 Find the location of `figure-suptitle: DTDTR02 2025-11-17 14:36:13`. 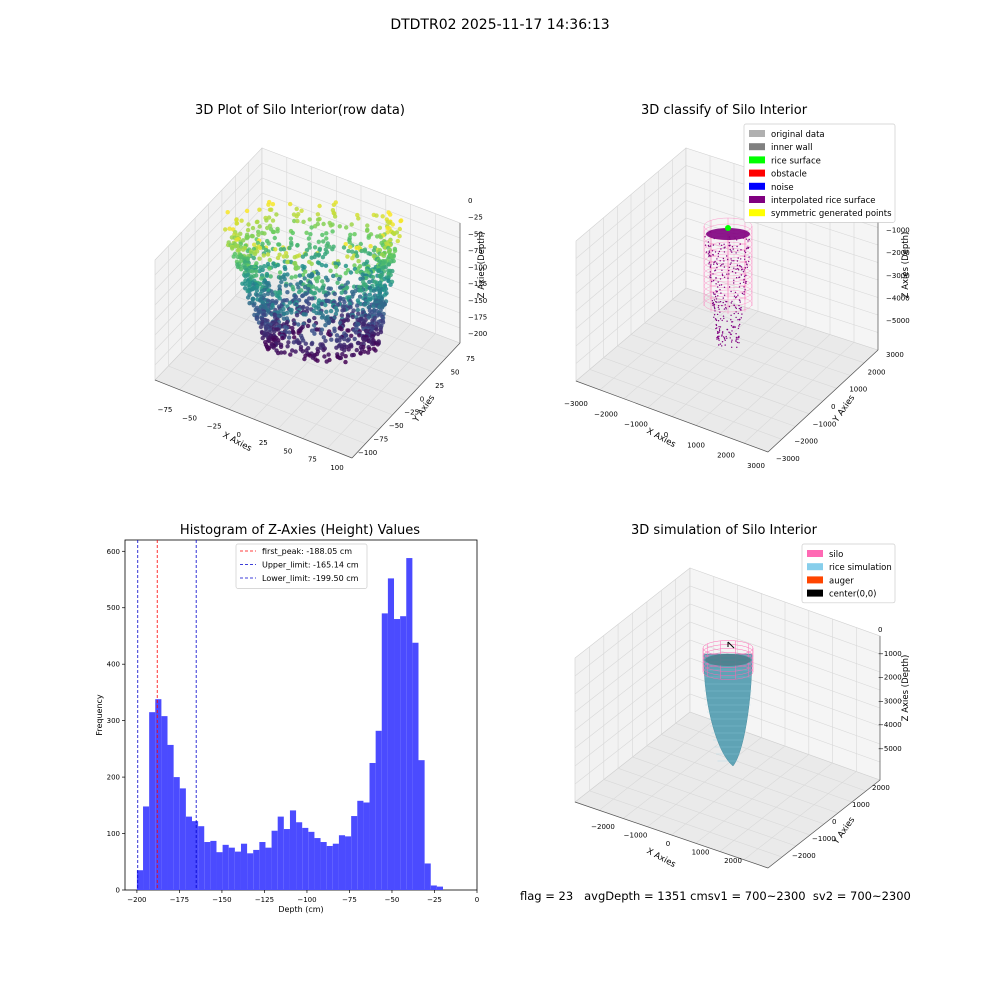

figure-suptitle: DTDTR02 2025-11-17 14:36:13 is located at coordinates (500, 25).